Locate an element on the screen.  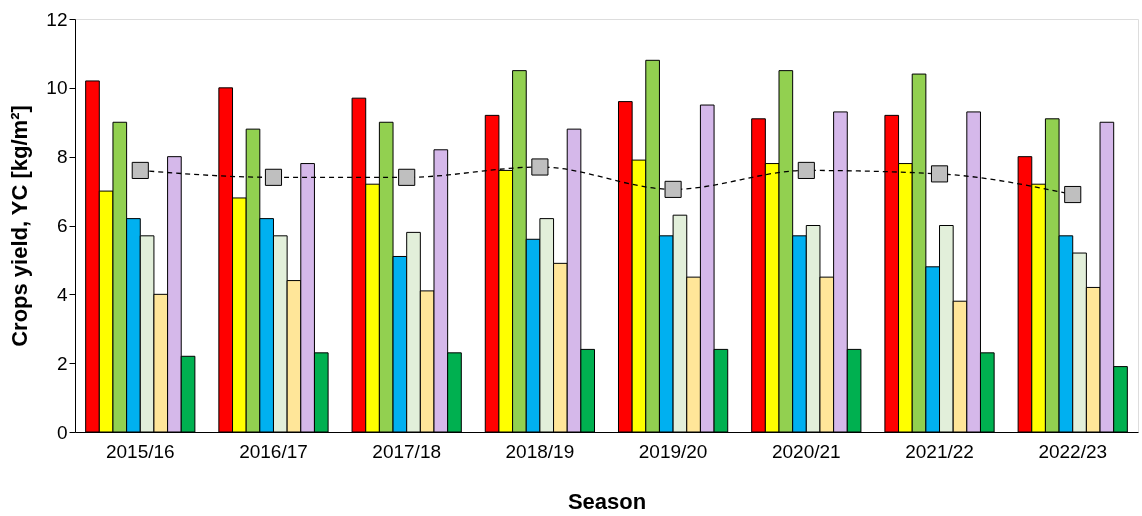
x-tick-label: 2018/19 is located at coordinates (540, 451).